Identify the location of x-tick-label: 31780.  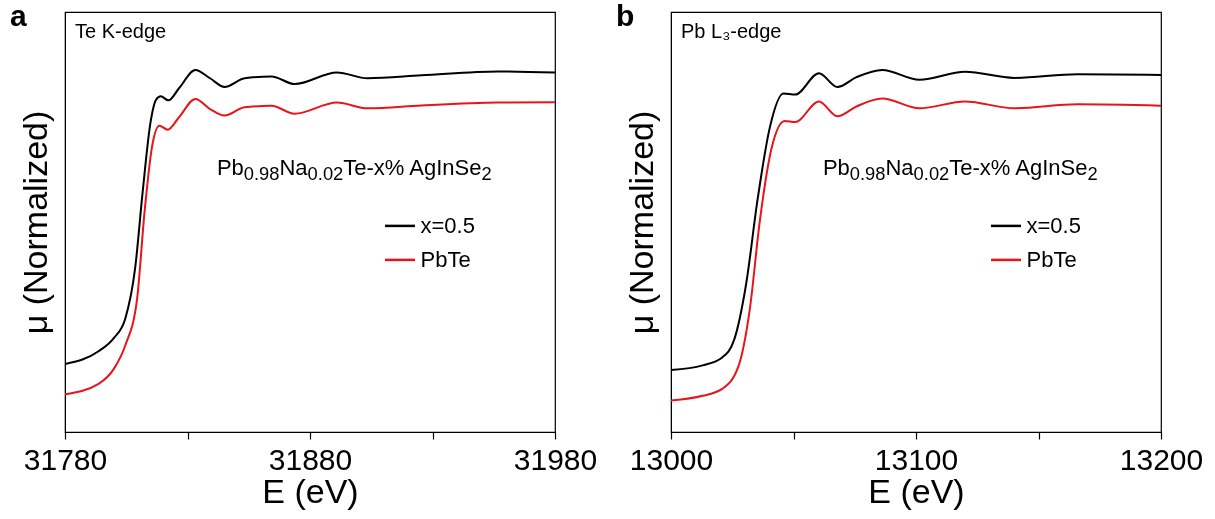
(65, 459).